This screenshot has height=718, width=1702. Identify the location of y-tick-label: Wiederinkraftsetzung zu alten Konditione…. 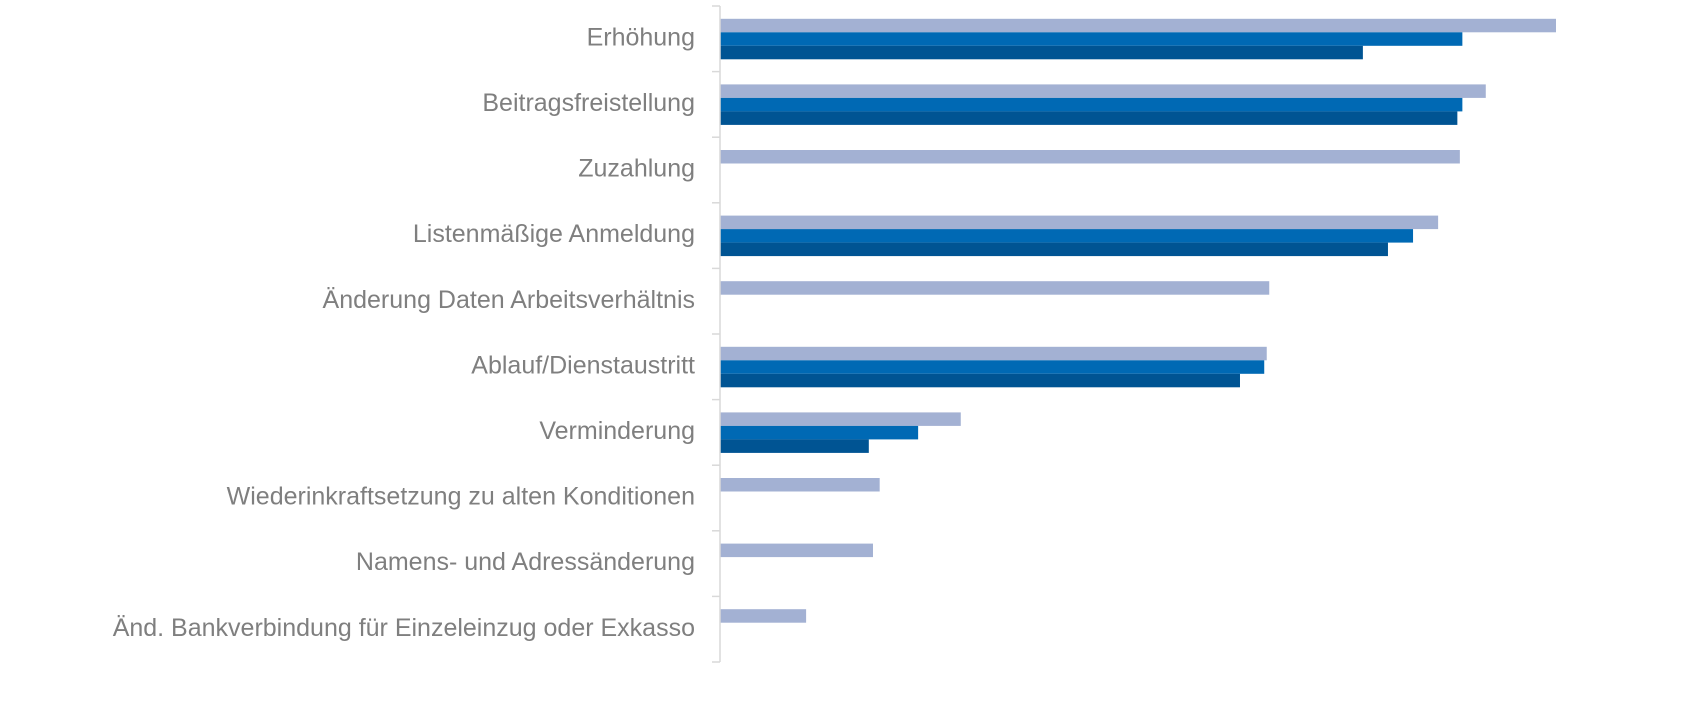
(461, 497).